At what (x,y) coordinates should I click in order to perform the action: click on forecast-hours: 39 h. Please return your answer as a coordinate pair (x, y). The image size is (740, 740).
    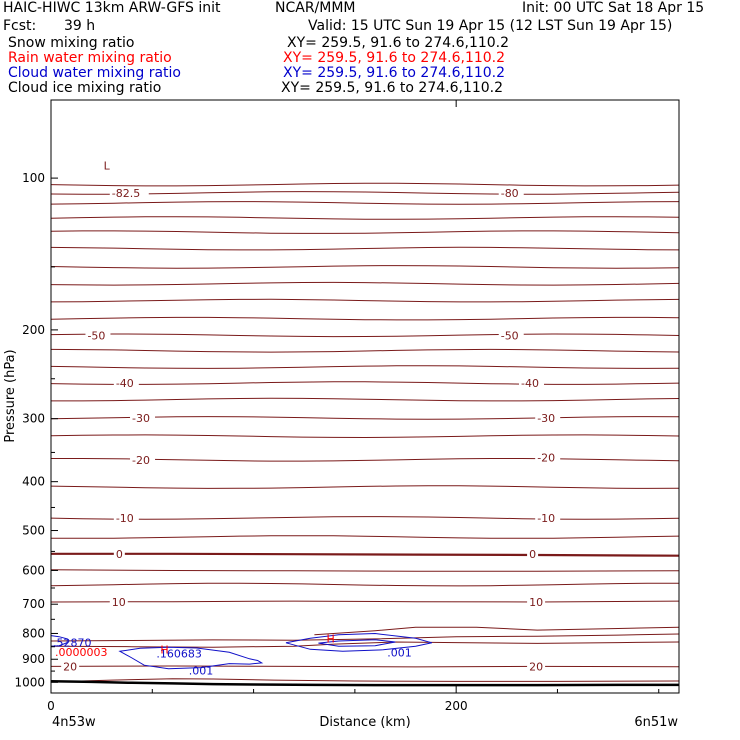
    Looking at the image, I should click on (80, 26).